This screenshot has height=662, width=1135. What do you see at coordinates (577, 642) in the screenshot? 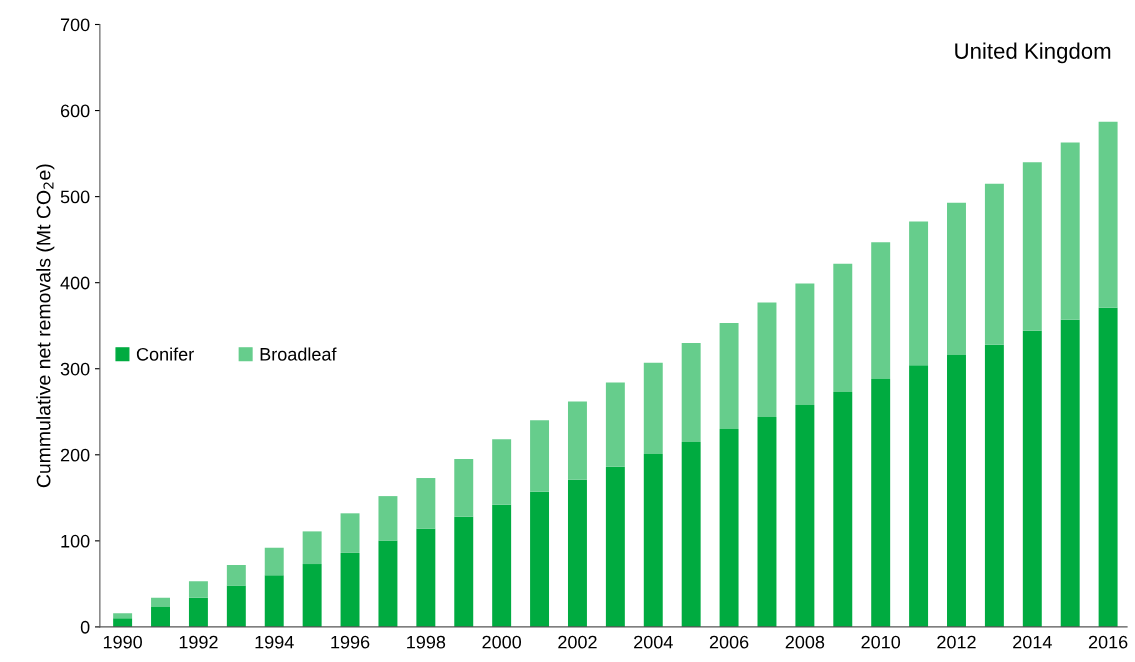
I see `x-tick-label: 2002` at bounding box center [577, 642].